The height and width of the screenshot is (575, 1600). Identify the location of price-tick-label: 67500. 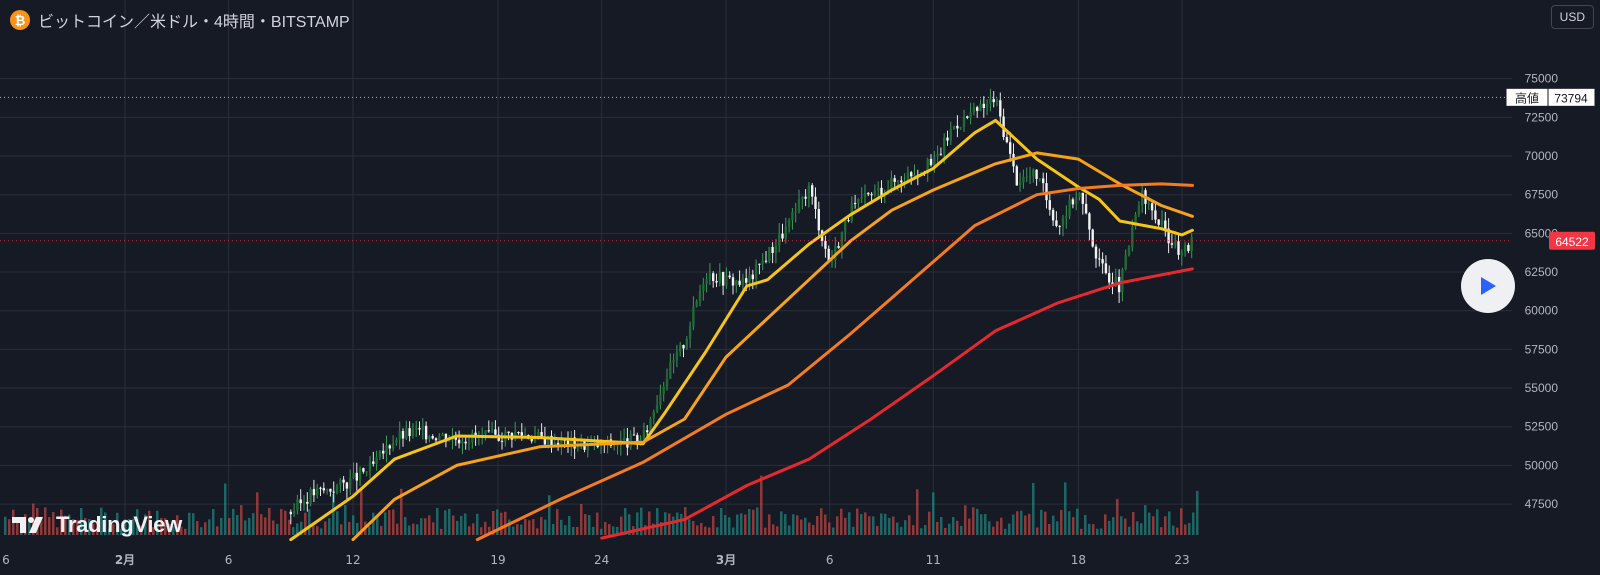
(1542, 195).